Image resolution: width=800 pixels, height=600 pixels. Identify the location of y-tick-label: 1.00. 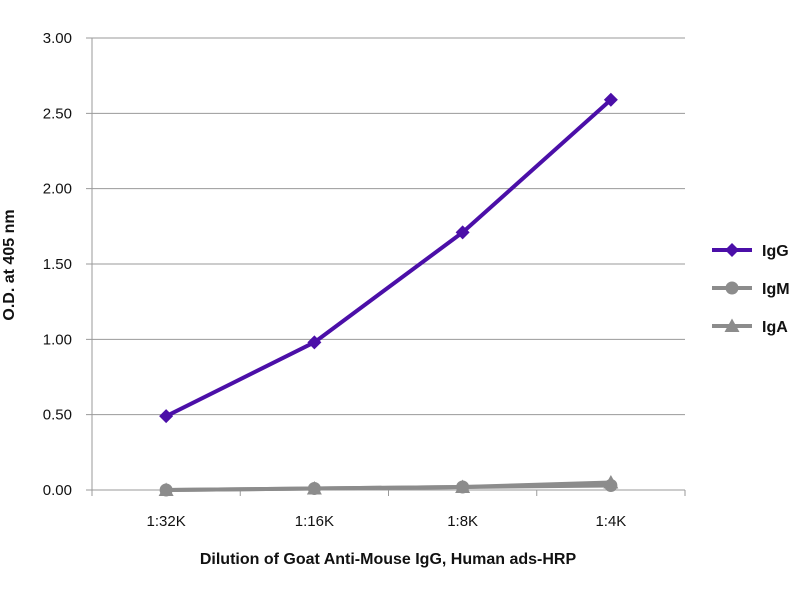
(57, 339).